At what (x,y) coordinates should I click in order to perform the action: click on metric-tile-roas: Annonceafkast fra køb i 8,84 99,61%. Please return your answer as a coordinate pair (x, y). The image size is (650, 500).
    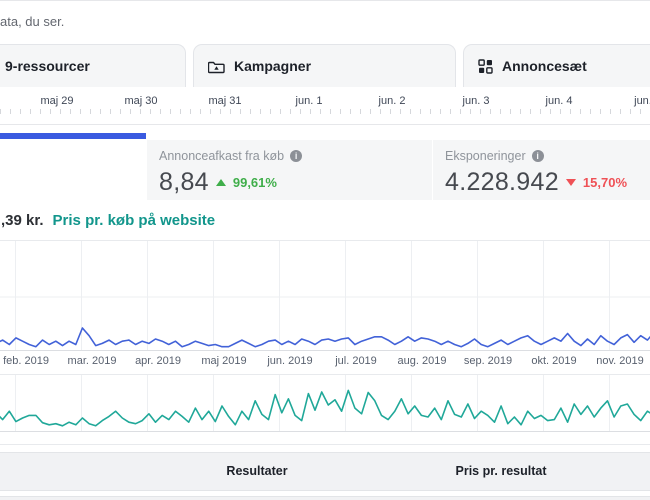
    Looking at the image, I should click on (289, 170).